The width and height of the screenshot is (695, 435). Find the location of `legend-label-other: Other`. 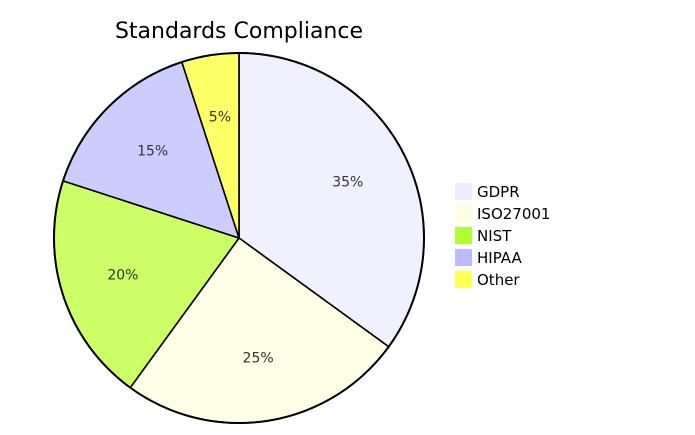

legend-label-other: Other is located at coordinates (498, 280).